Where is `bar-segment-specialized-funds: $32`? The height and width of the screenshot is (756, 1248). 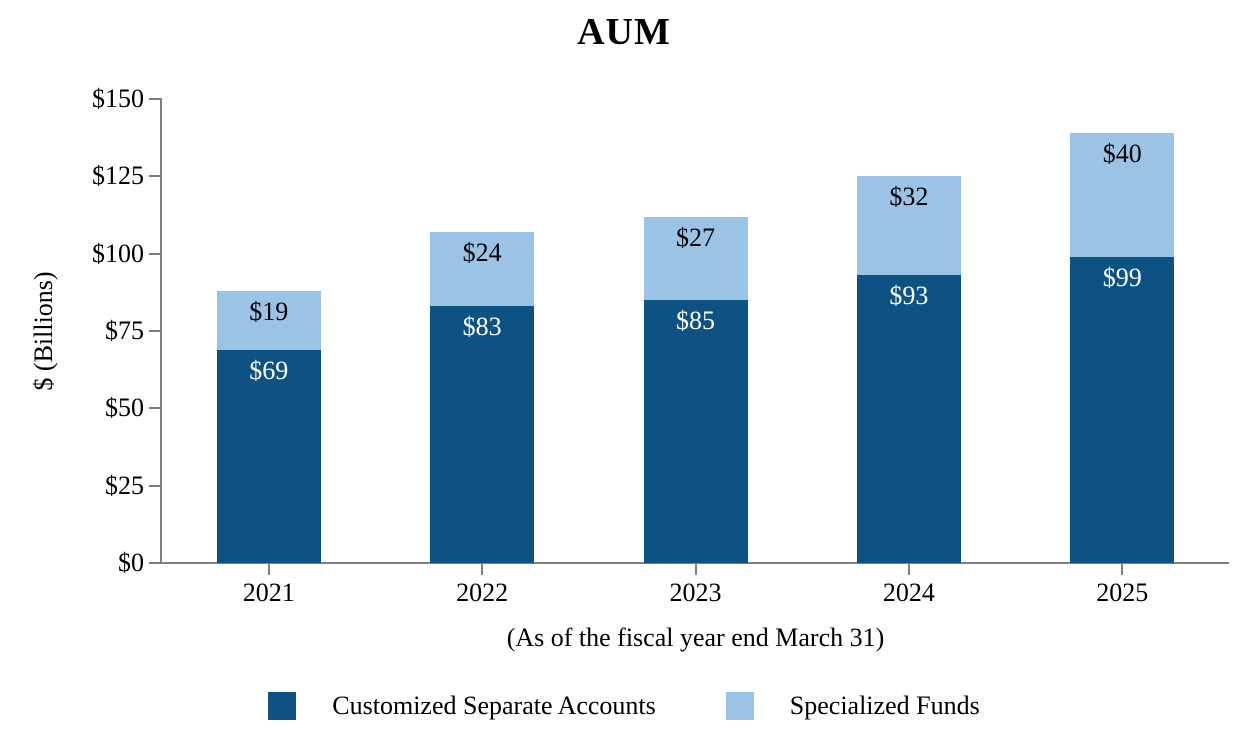 bar-segment-specialized-funds: $32 is located at coordinates (908, 226).